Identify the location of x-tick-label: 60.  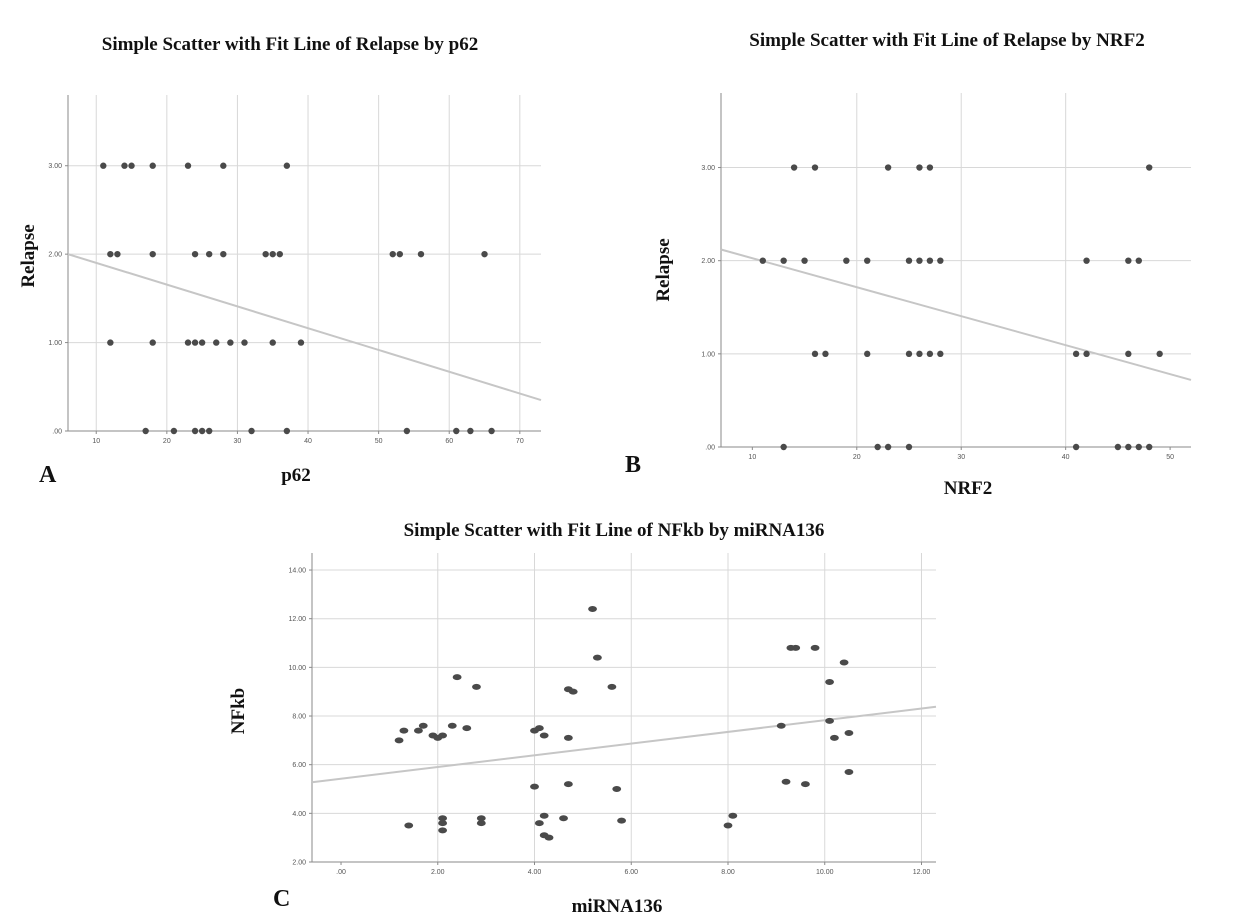
(449, 441).